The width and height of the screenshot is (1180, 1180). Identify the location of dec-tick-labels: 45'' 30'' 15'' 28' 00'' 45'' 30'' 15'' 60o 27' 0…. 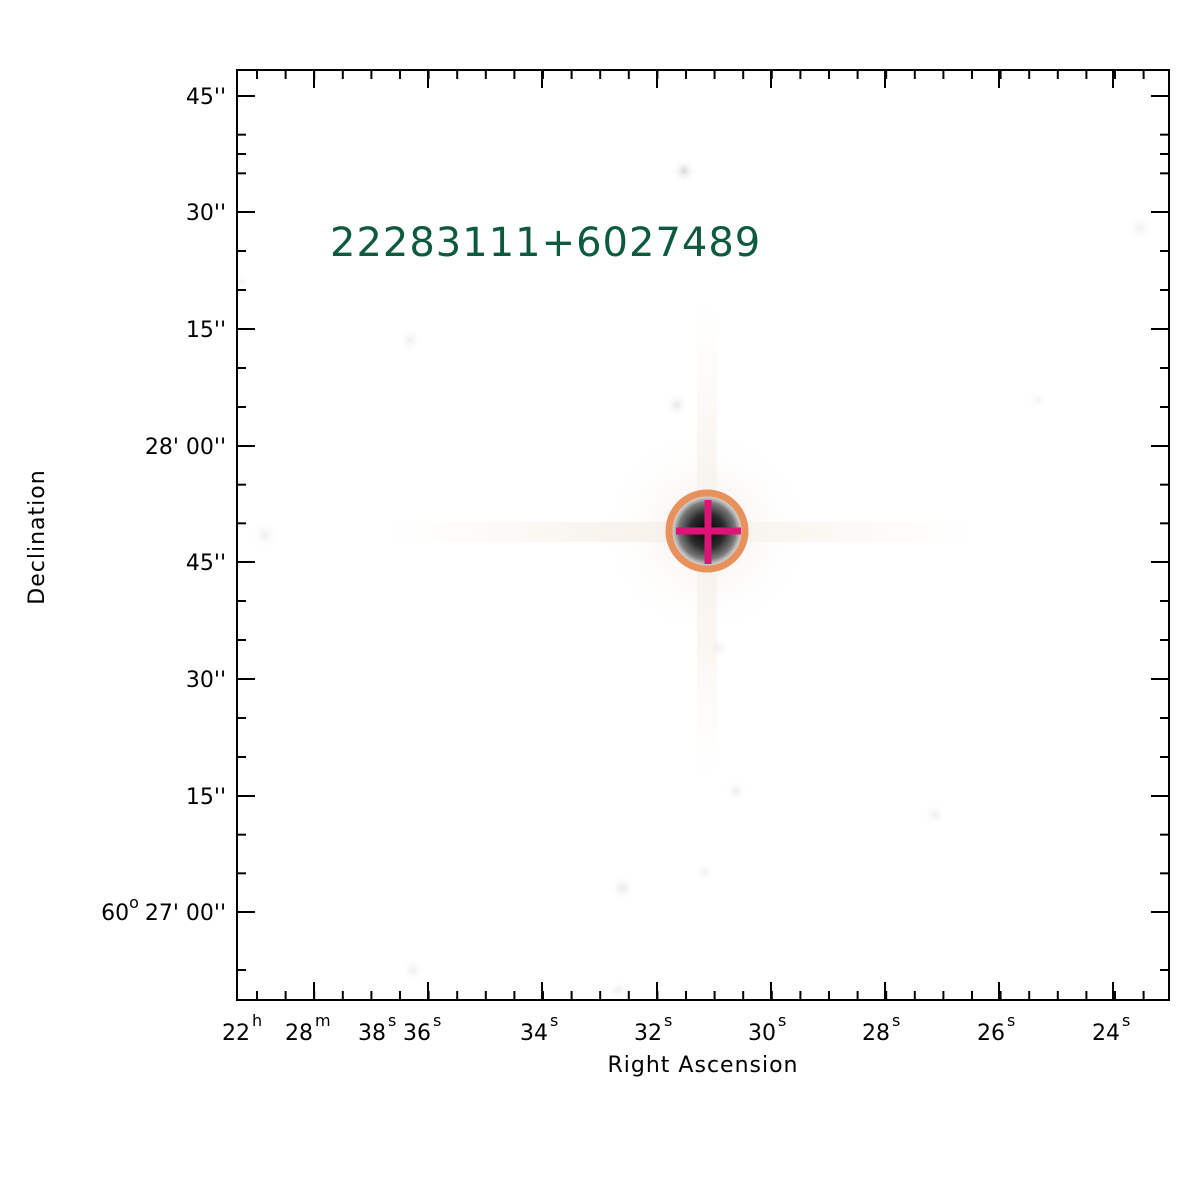
(163, 505).